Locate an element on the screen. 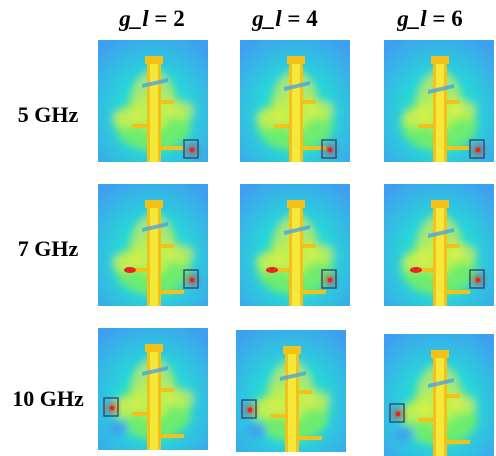 The width and height of the screenshot is (496, 456). column-header-2: g_l = 4 is located at coordinates (285, 19).